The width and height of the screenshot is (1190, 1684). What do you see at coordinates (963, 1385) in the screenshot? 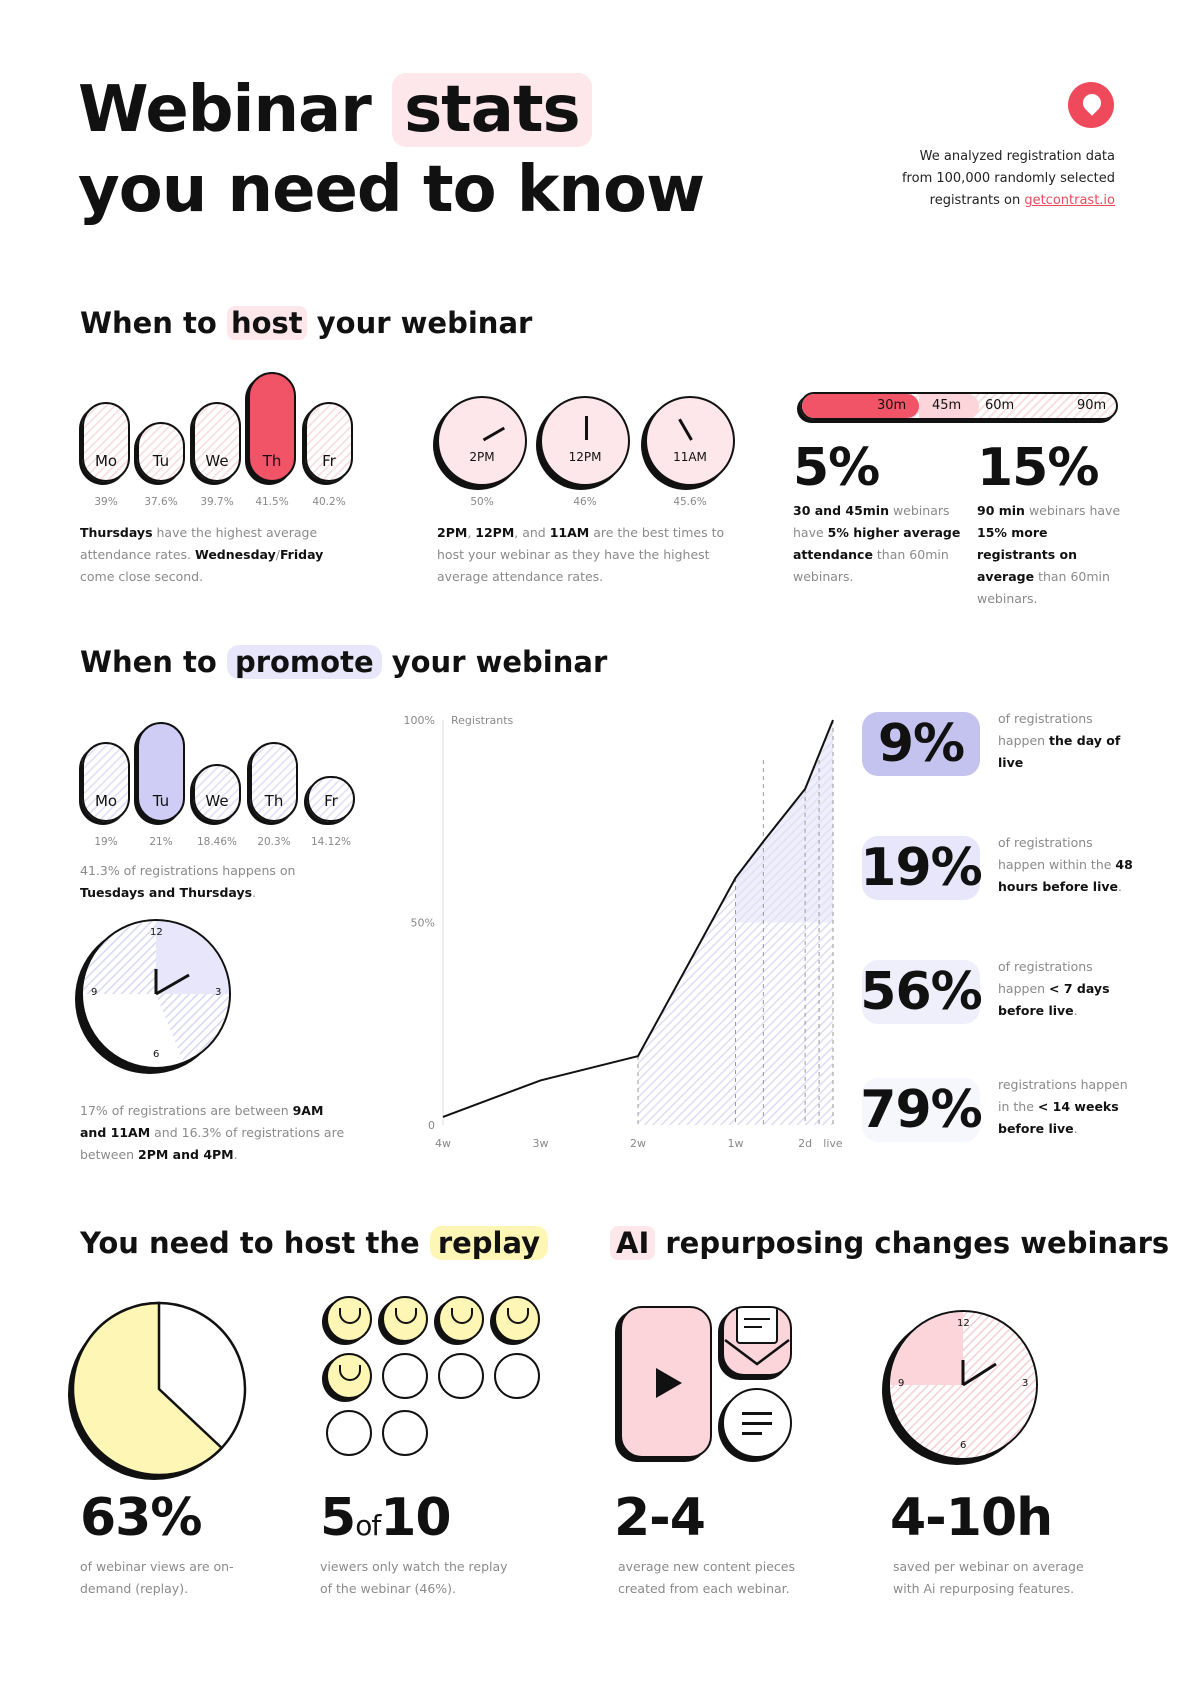
I see `ai-clock-icon: 12 3 6 9` at bounding box center [963, 1385].